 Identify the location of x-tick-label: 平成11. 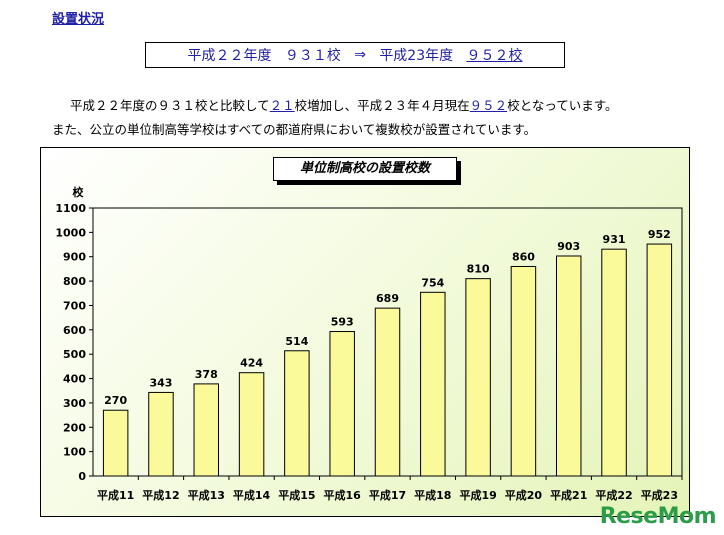
(115, 495).